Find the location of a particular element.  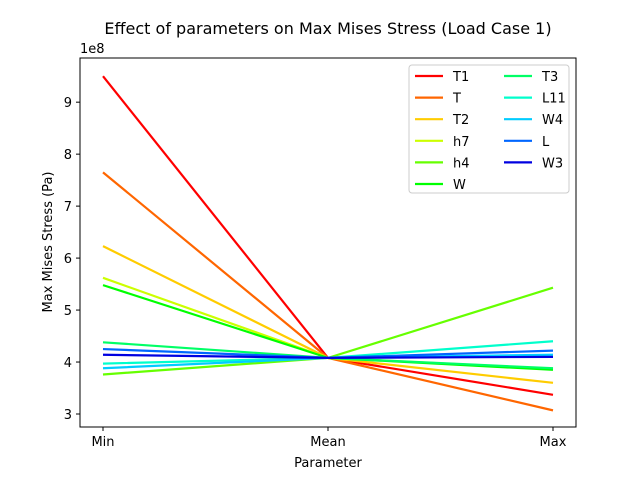

legend-label: h7 is located at coordinates (461, 142).